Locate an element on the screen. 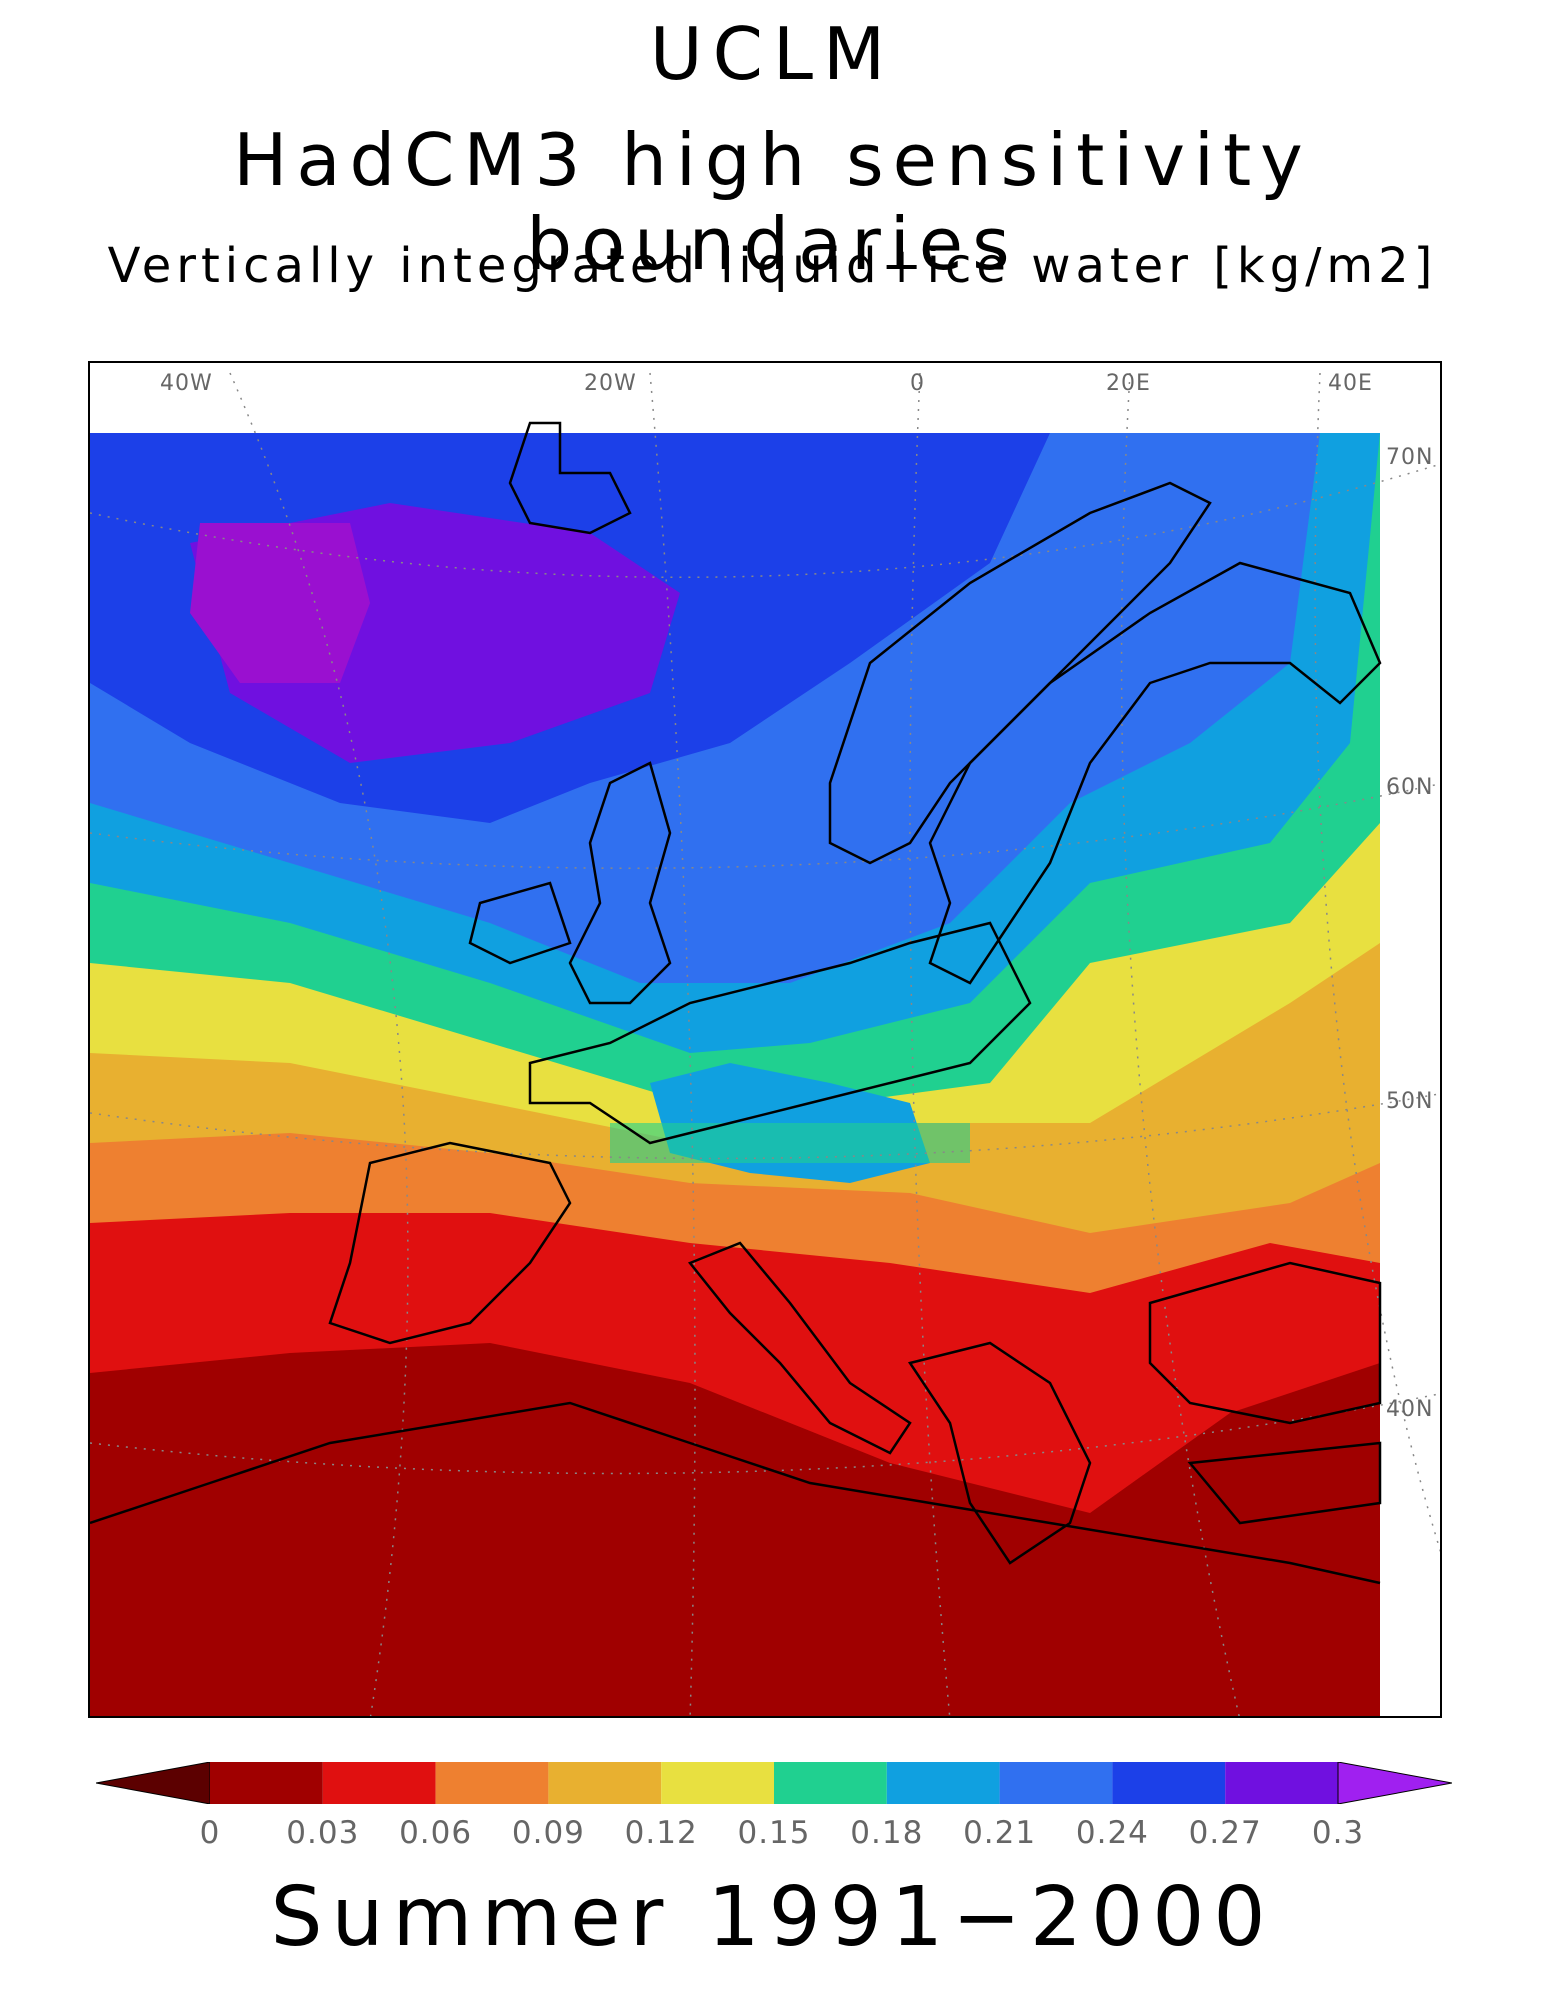 The image size is (1545, 2000). colorbar-tick-label: 0.12 is located at coordinates (661, 1833).